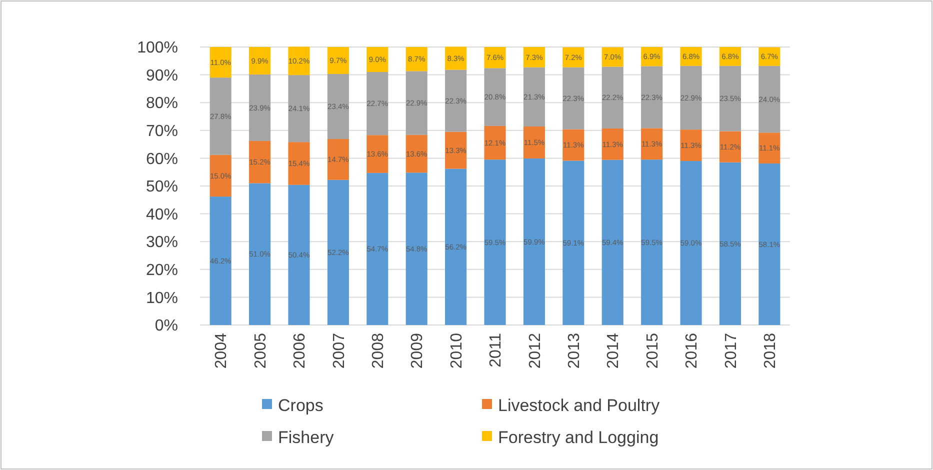  Describe the element at coordinates (306, 437) in the screenshot. I see `legend-label: Fishery` at that location.